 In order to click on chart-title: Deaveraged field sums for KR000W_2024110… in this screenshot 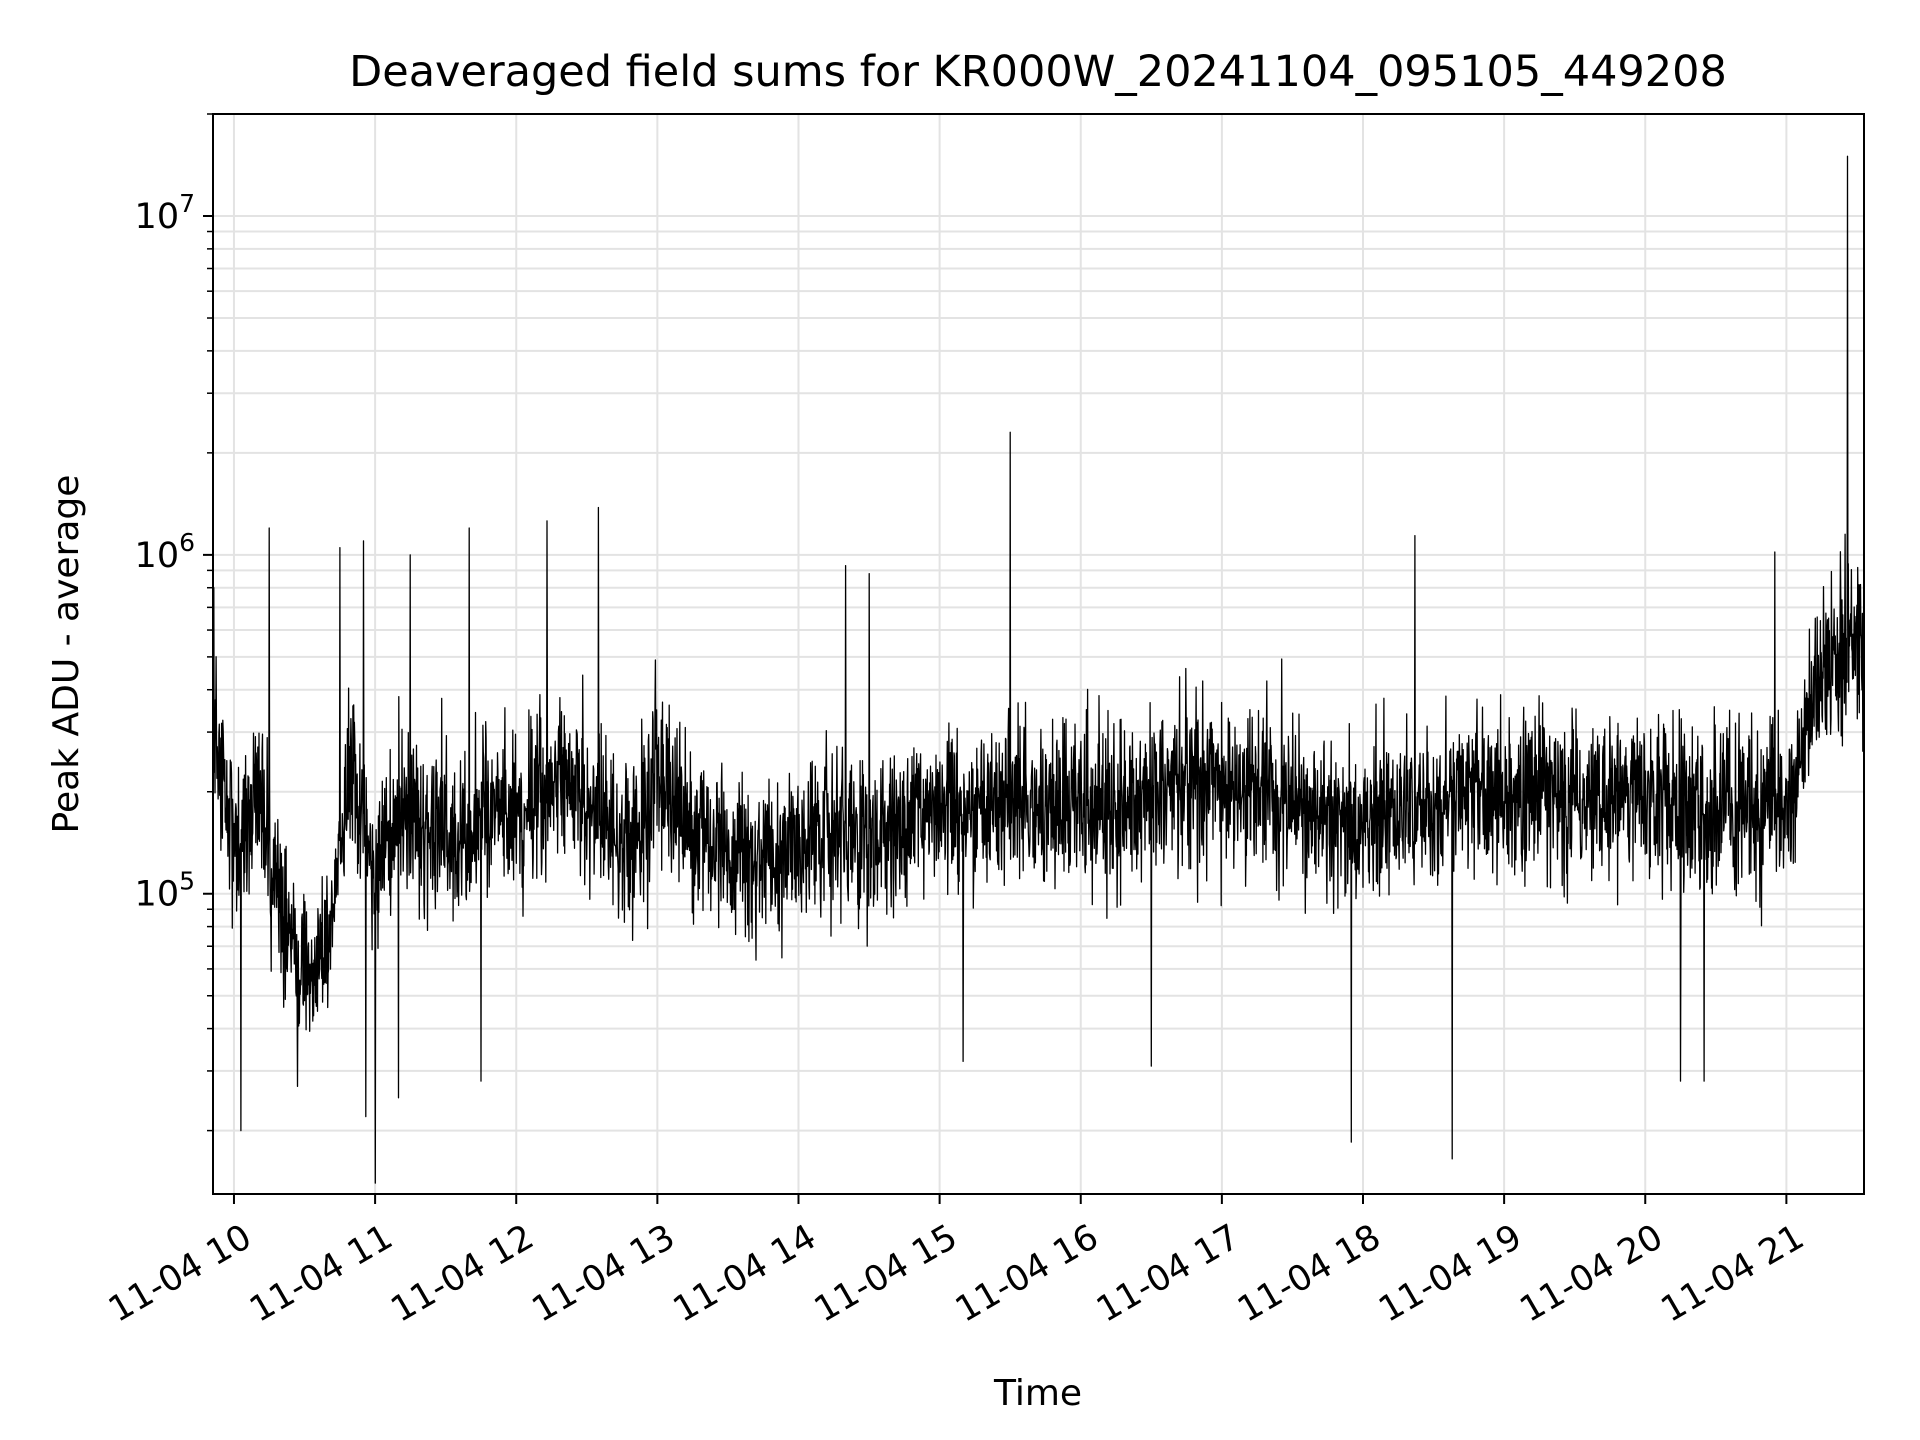, I will do `click(1038, 72)`.